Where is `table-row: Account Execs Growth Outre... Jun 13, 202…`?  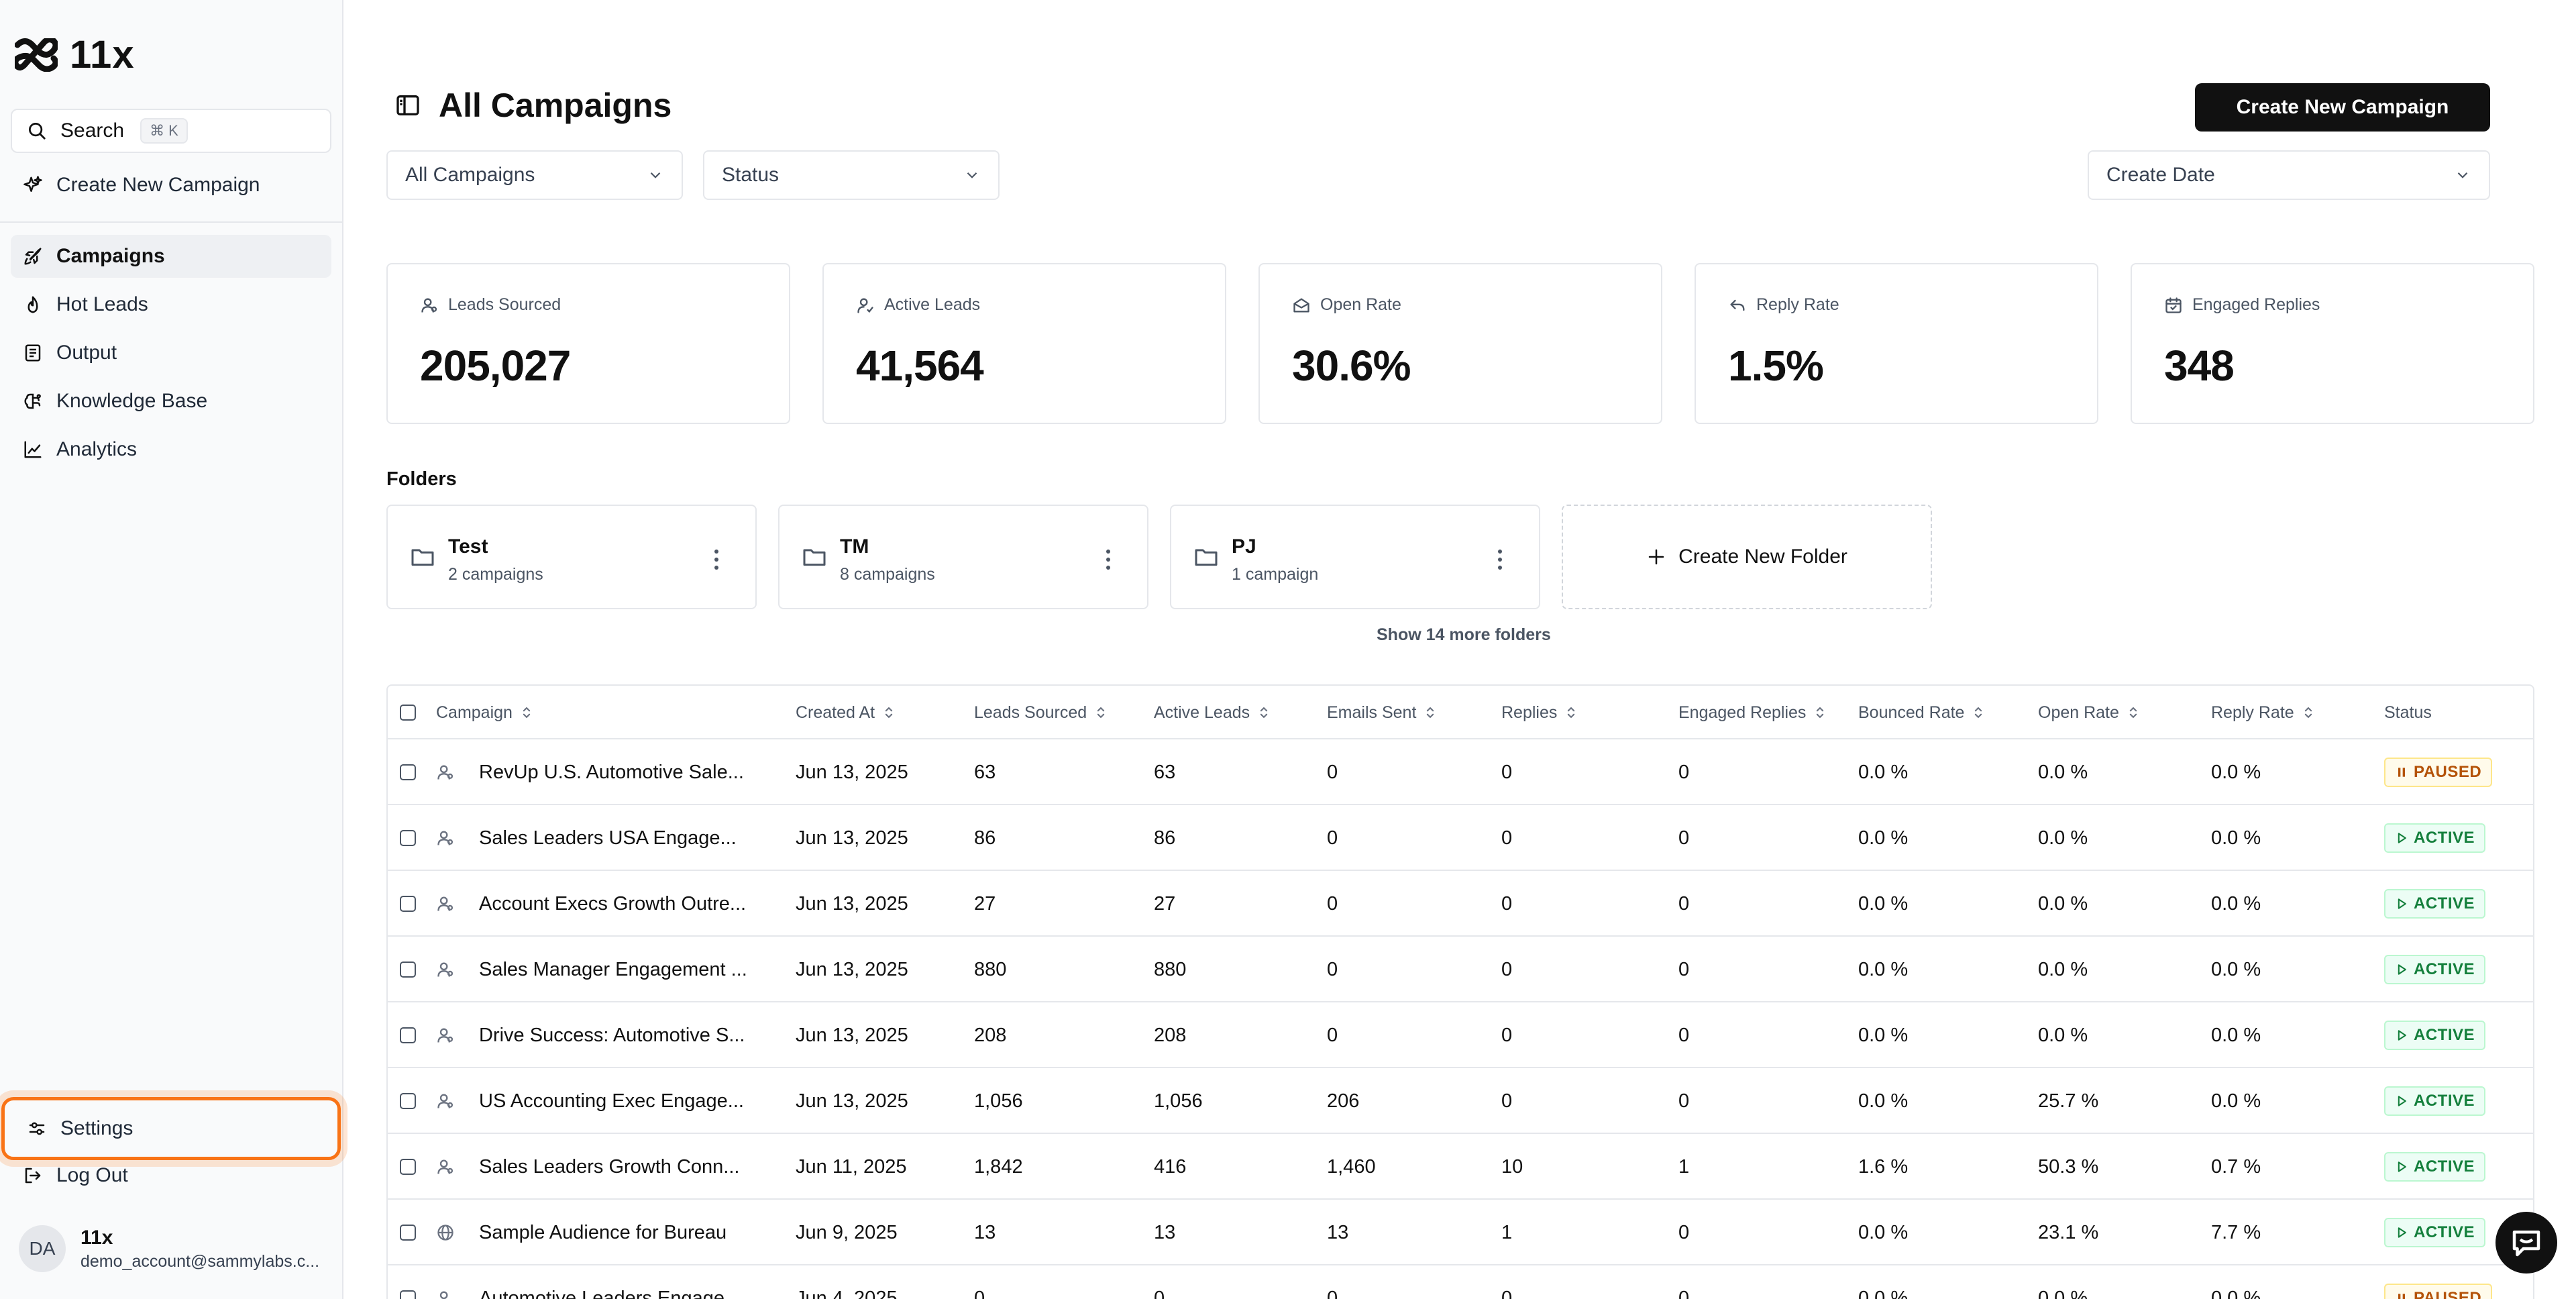
table-row: Account Execs Growth Outre... Jun 13, 202… is located at coordinates (1460, 904).